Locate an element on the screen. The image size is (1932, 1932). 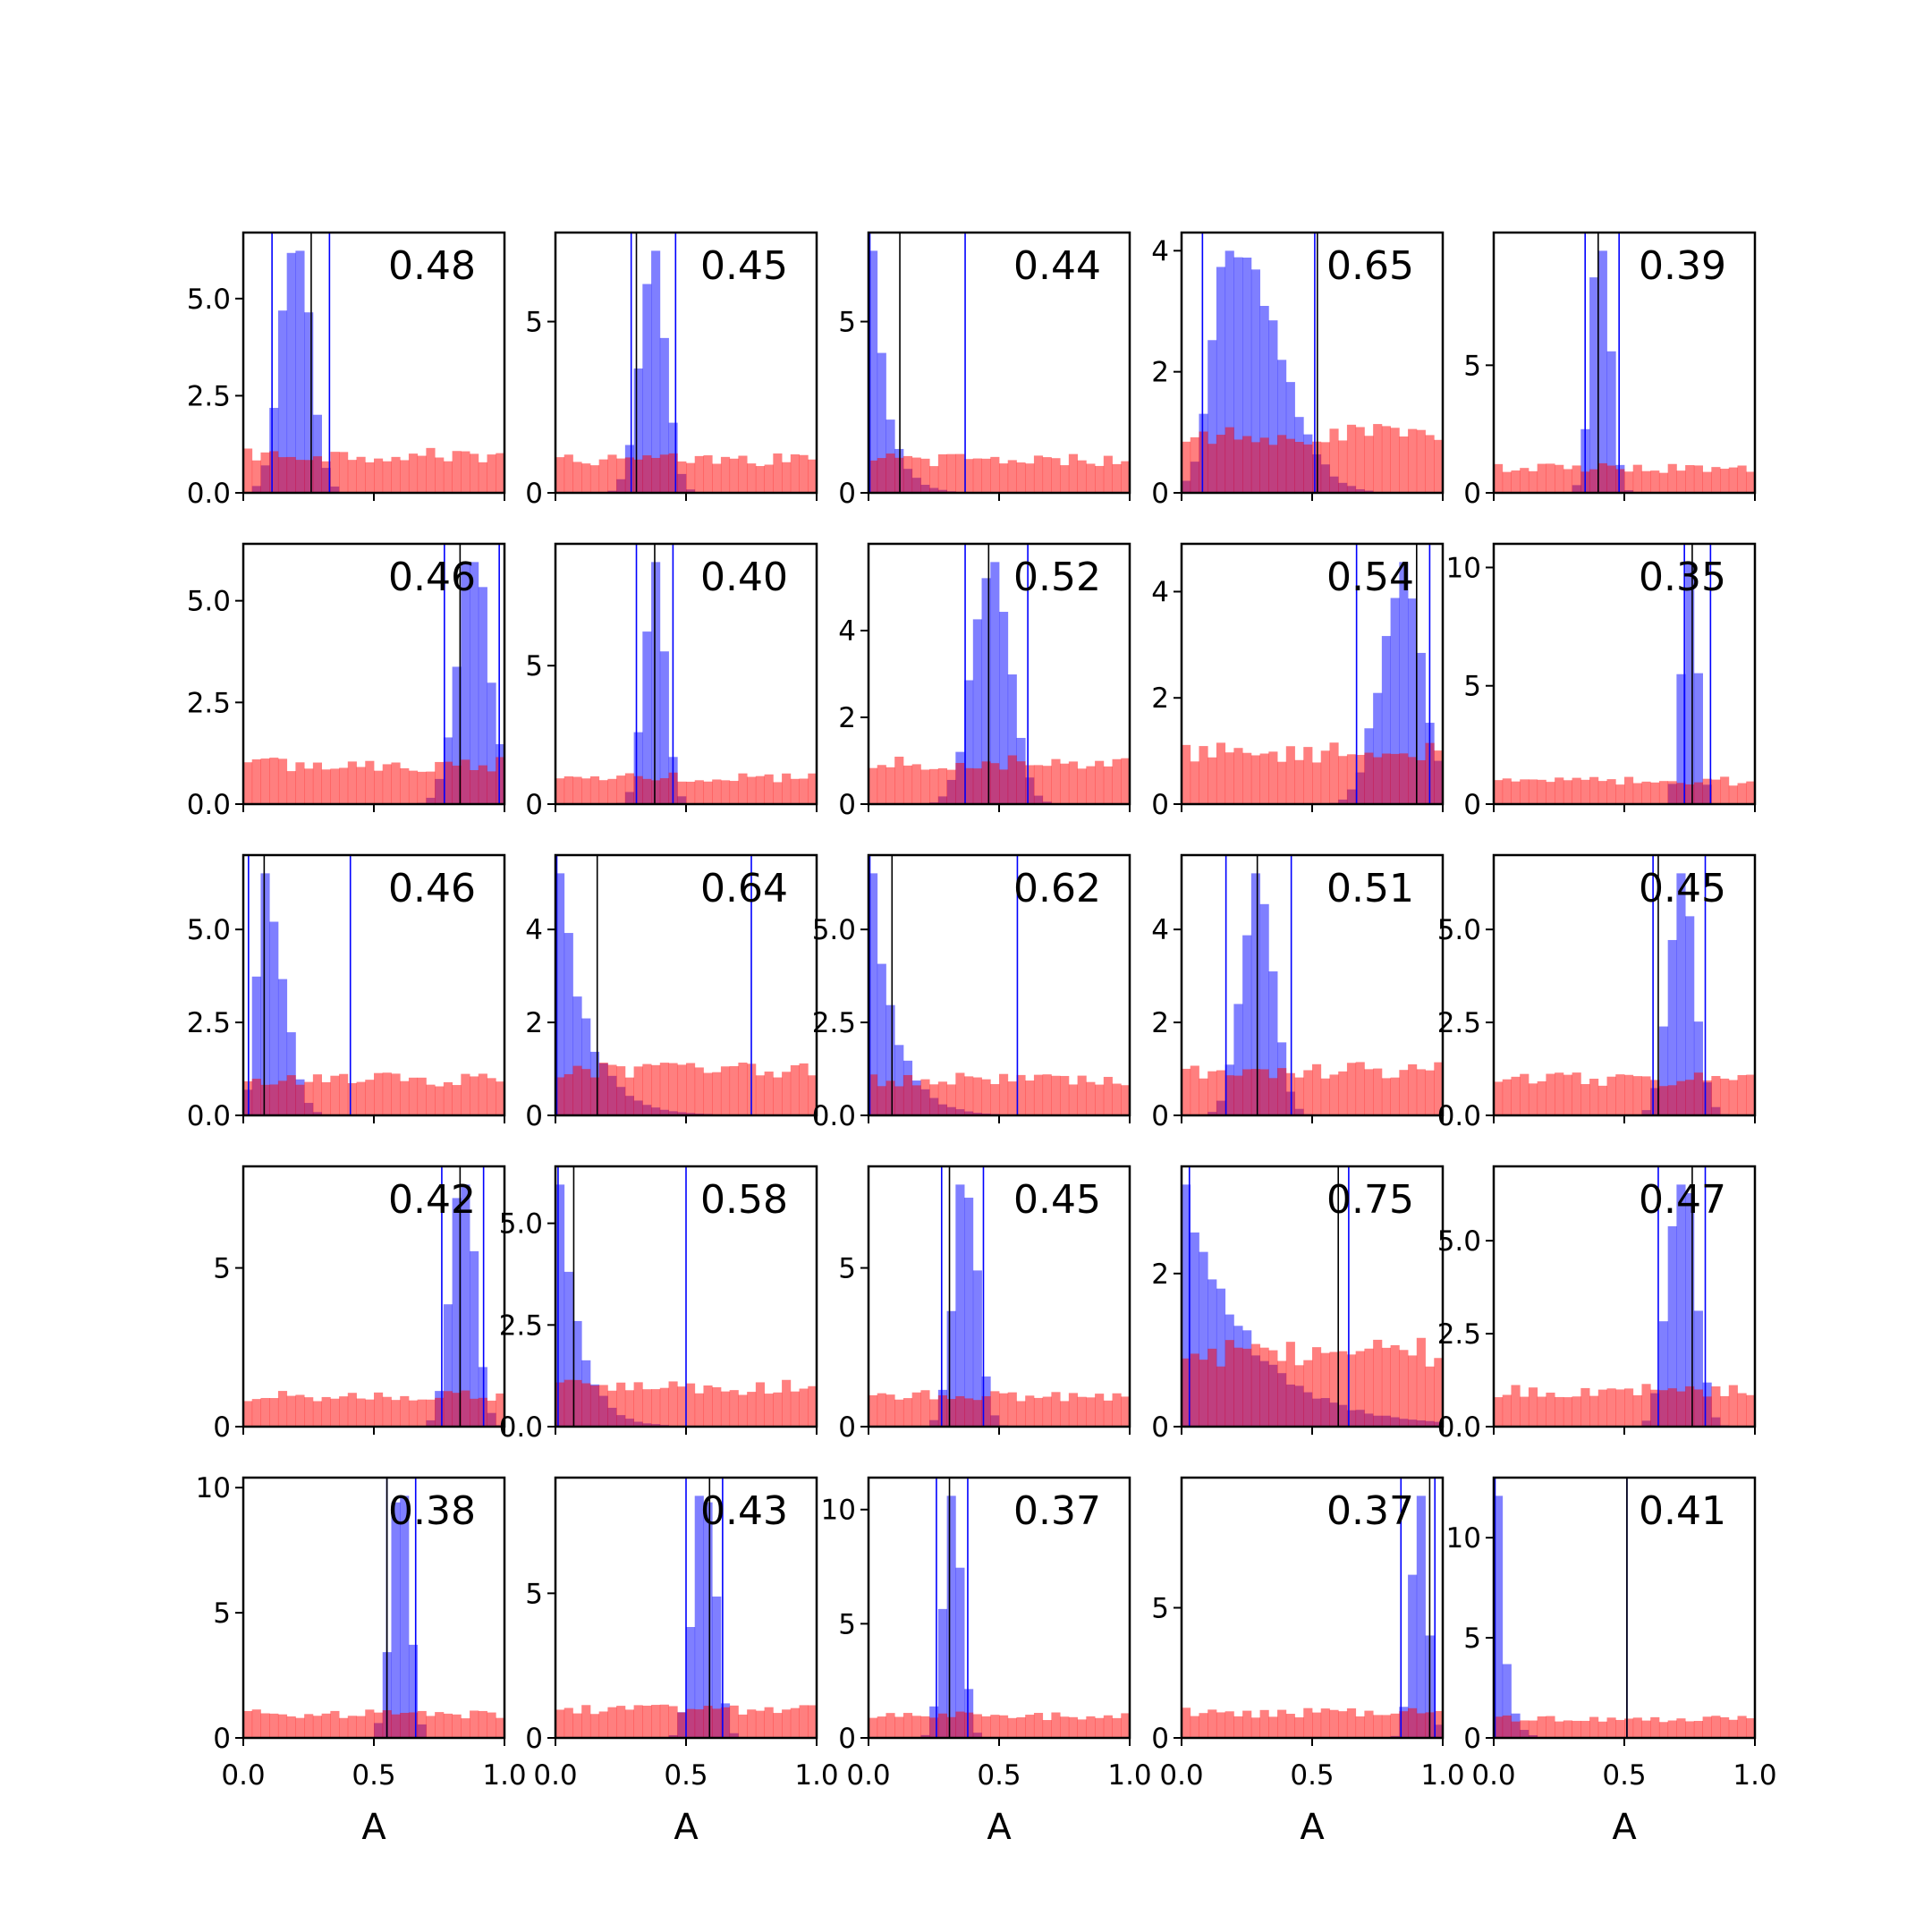
panel-score: 0.46 is located at coordinates (432, 577).